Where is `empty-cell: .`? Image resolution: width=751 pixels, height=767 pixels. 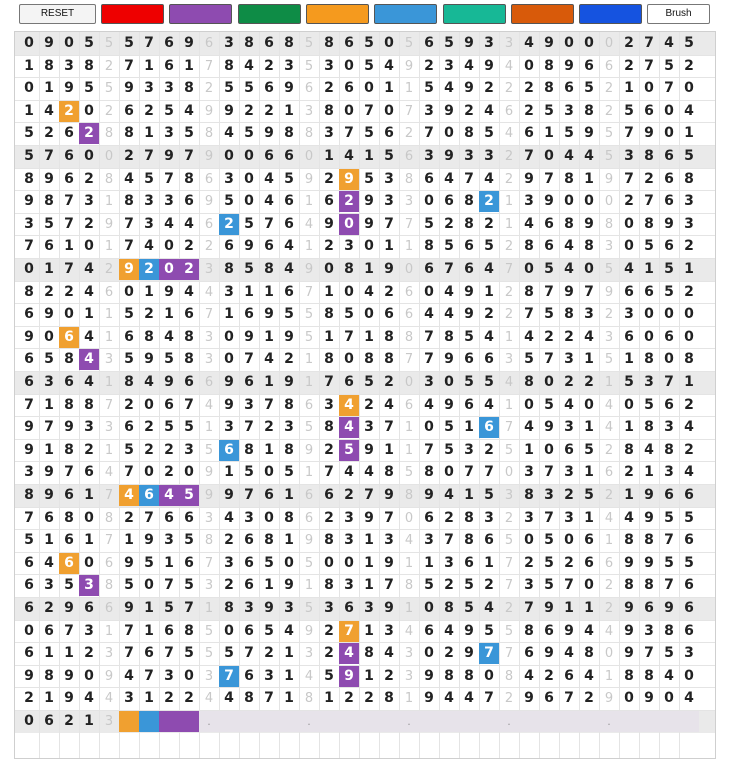 empty-cell: . is located at coordinates (209, 721).